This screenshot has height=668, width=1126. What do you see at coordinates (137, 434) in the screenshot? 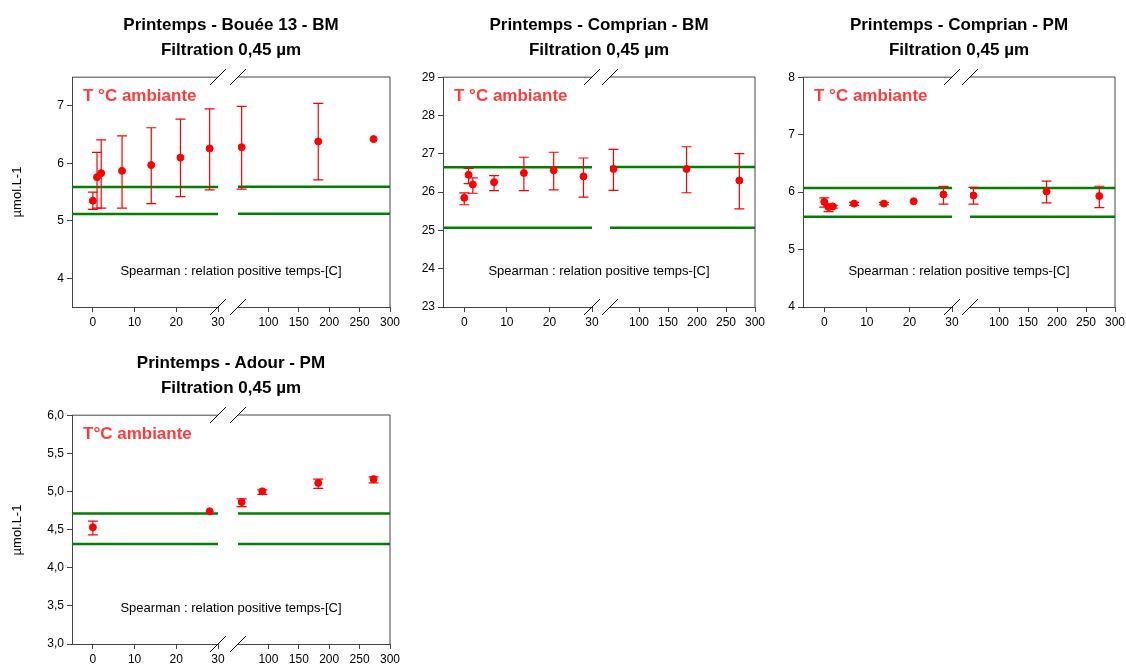
I see `annotation: T°C ambiante` at bounding box center [137, 434].